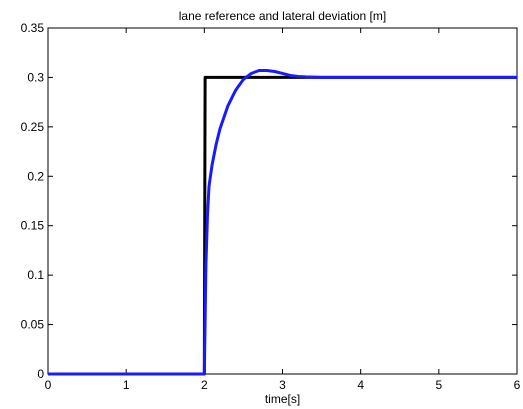  What do you see at coordinates (33, 127) in the screenshot?
I see `y-tick-label: 0.25` at bounding box center [33, 127].